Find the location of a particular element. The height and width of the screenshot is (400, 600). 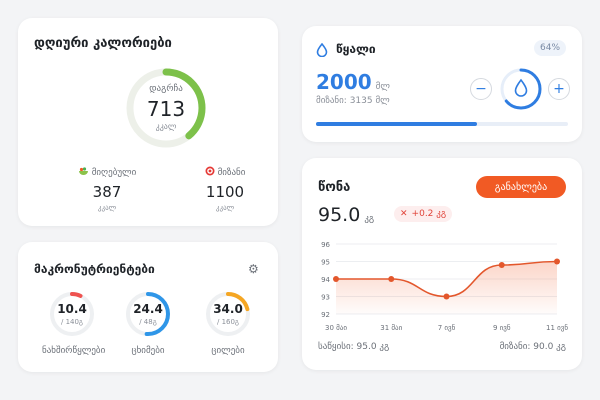

weight-current: 95.0 is located at coordinates (339, 215).